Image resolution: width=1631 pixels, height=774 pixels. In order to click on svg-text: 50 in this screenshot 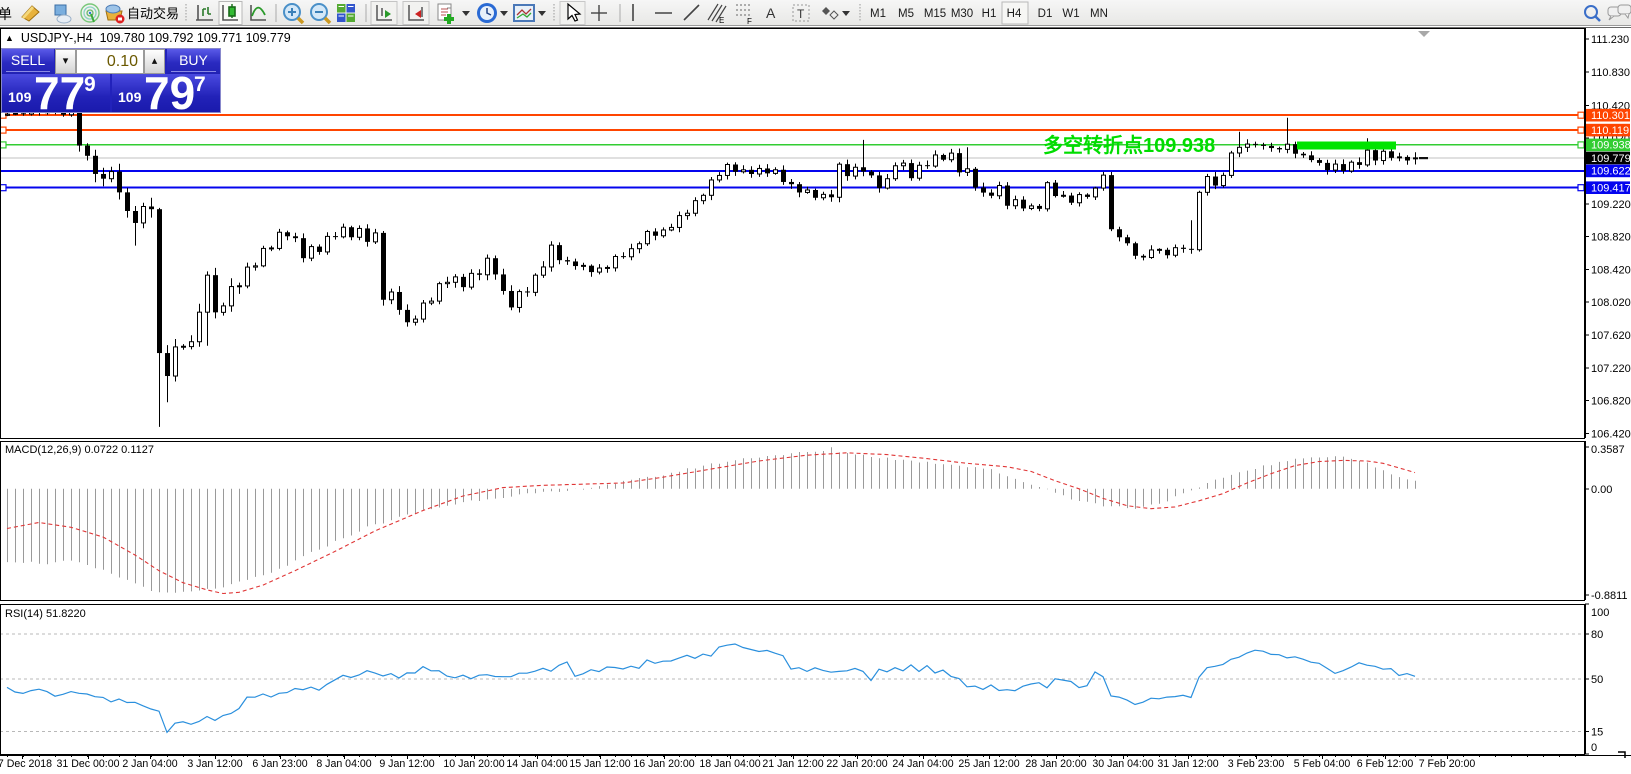, I will do `click(1597, 680)`.